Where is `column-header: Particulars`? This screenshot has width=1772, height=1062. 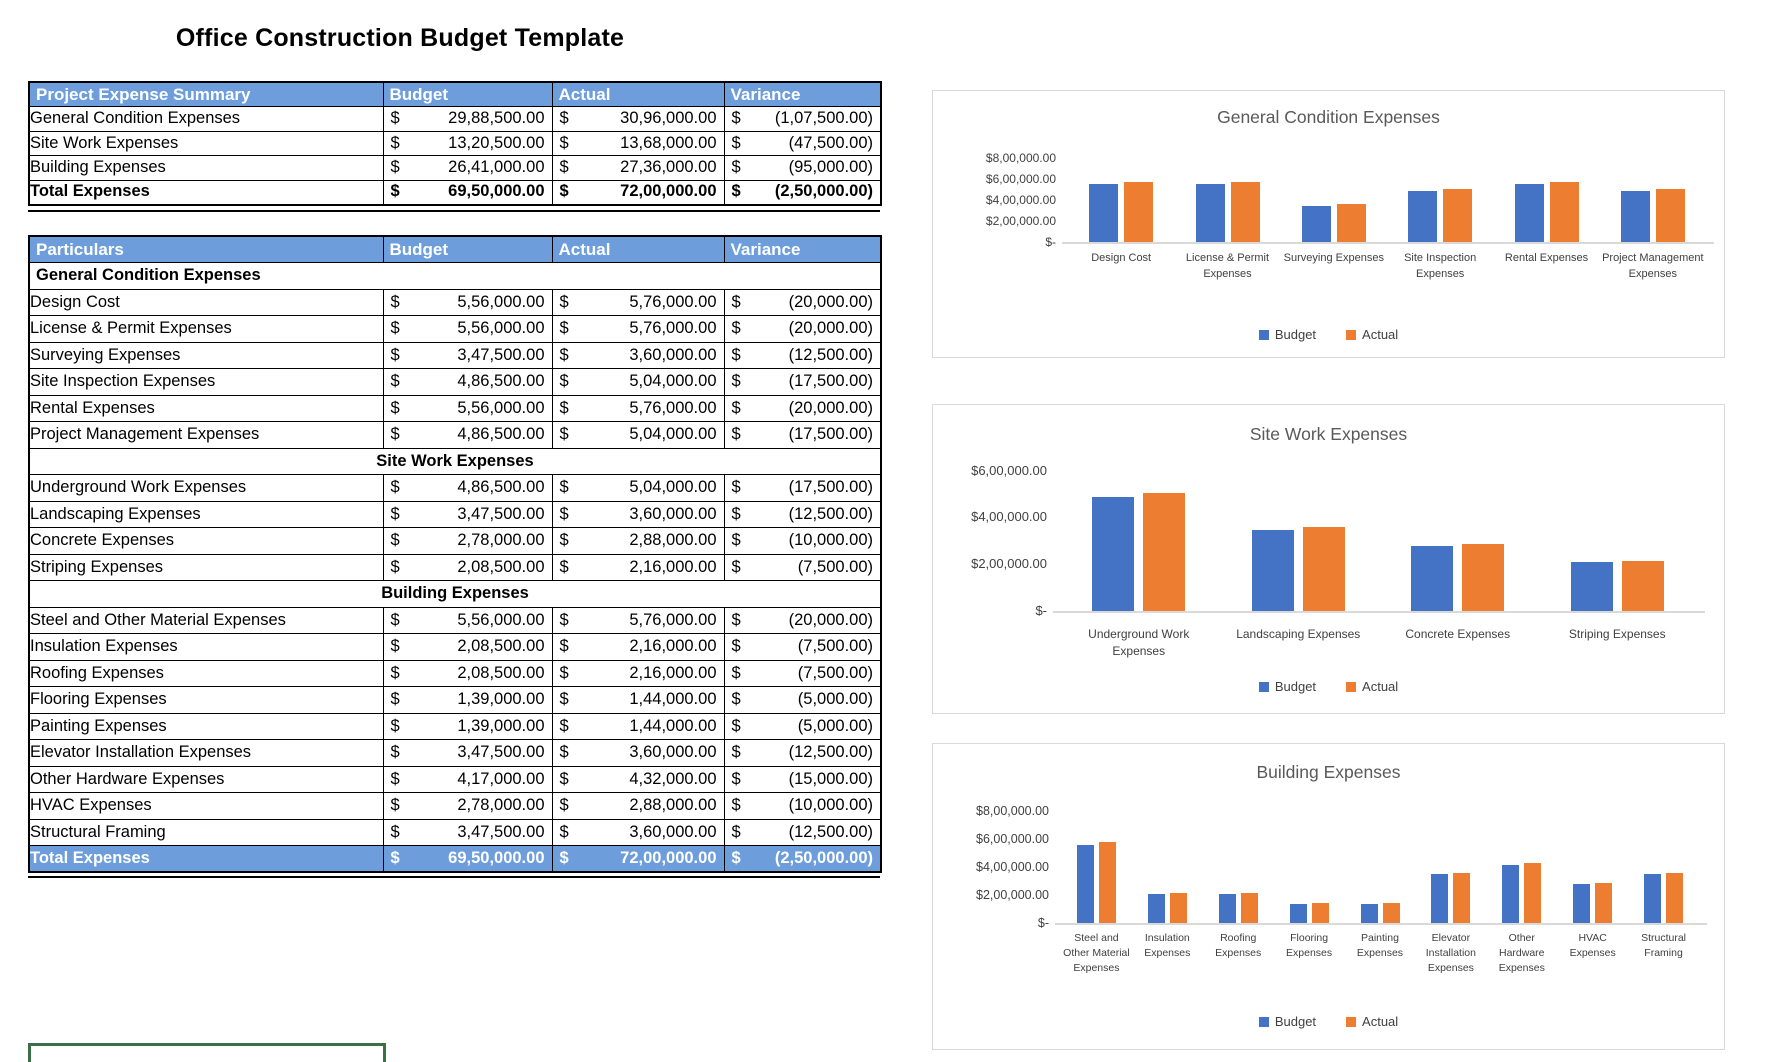 column-header: Particulars is located at coordinates (206, 249).